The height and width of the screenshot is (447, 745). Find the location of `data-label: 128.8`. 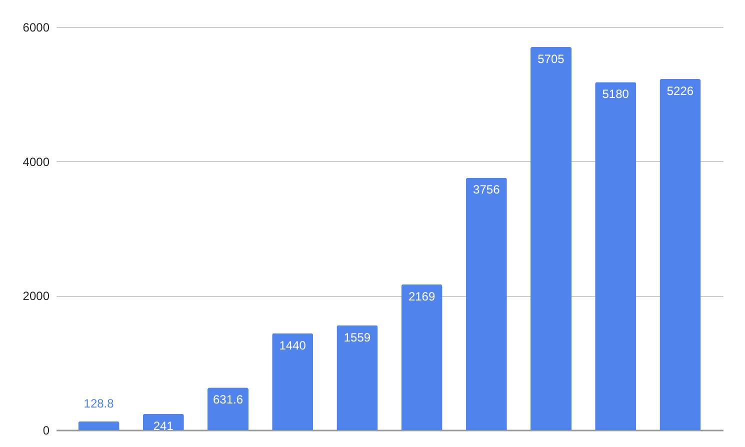

data-label: 128.8 is located at coordinates (99, 403).